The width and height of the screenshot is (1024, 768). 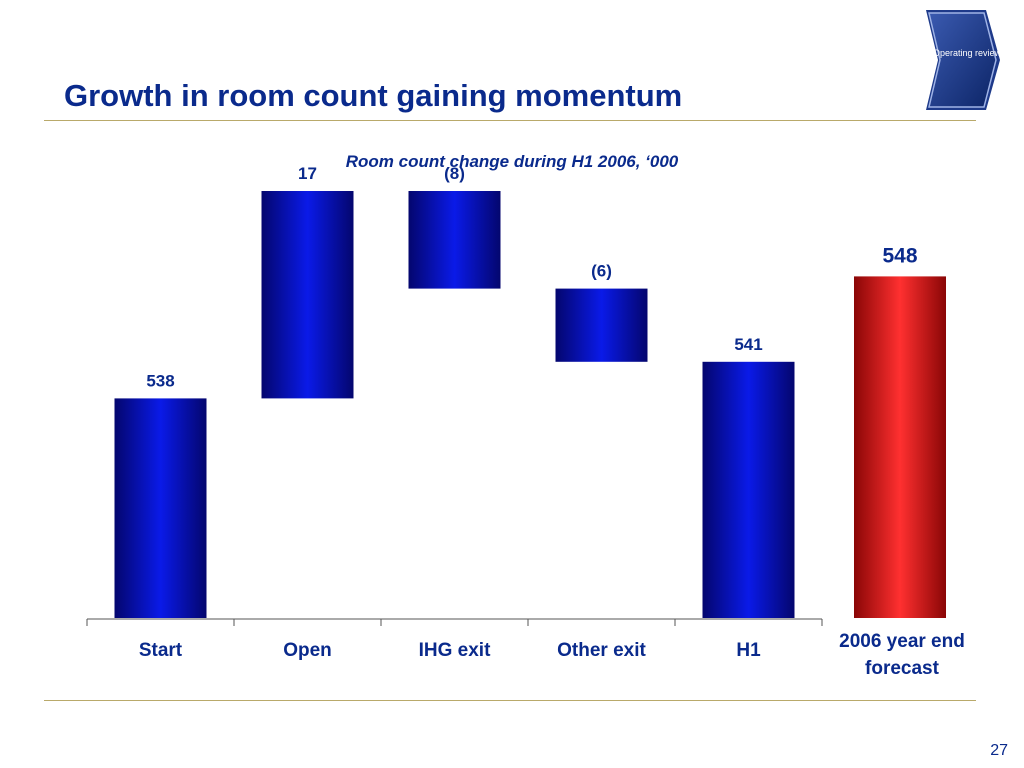 I want to click on value-label-other-exit: (6), so click(x=601, y=271).